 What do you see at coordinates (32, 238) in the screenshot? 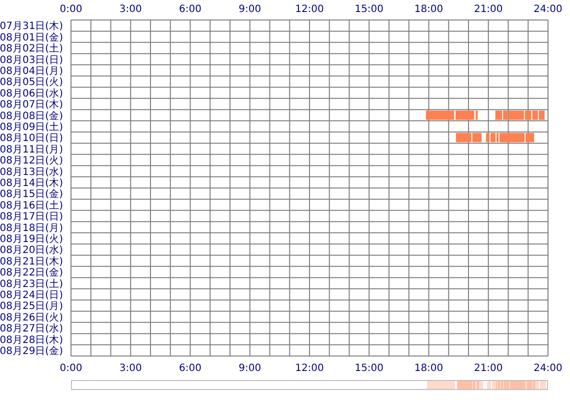
I see `y-tick-label: 08月19日(火)` at bounding box center [32, 238].